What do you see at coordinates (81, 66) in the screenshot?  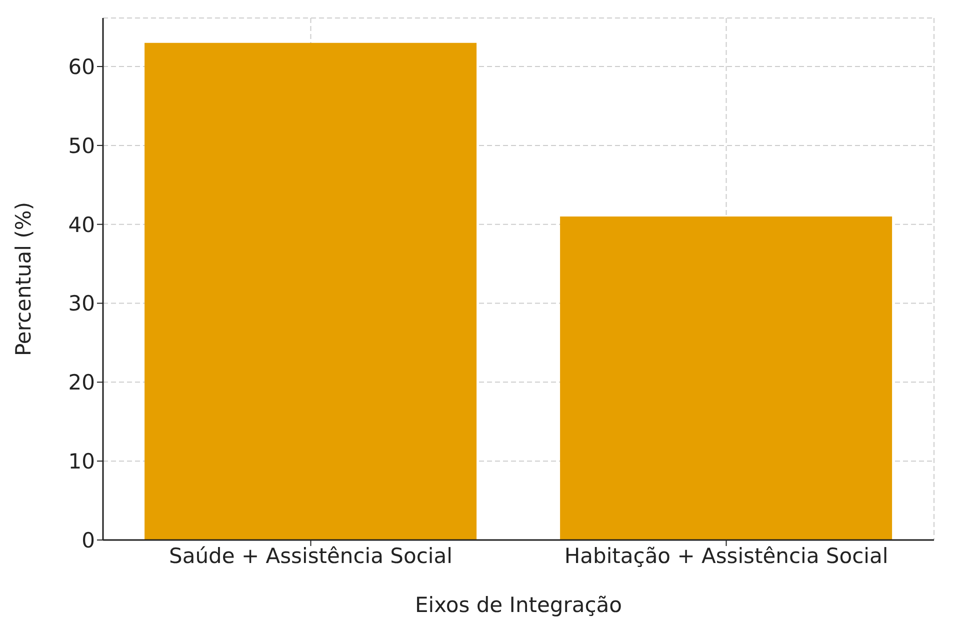 I see `y-tick-label: 60` at bounding box center [81, 66].